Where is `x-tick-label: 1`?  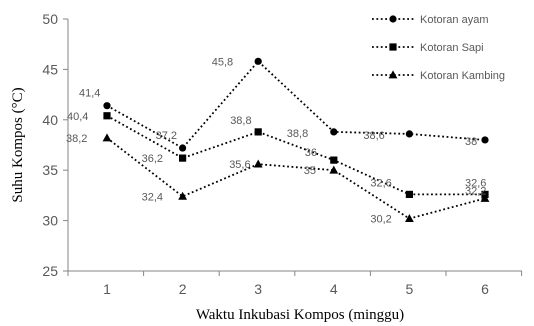
x-tick-label: 1 is located at coordinates (107, 289).